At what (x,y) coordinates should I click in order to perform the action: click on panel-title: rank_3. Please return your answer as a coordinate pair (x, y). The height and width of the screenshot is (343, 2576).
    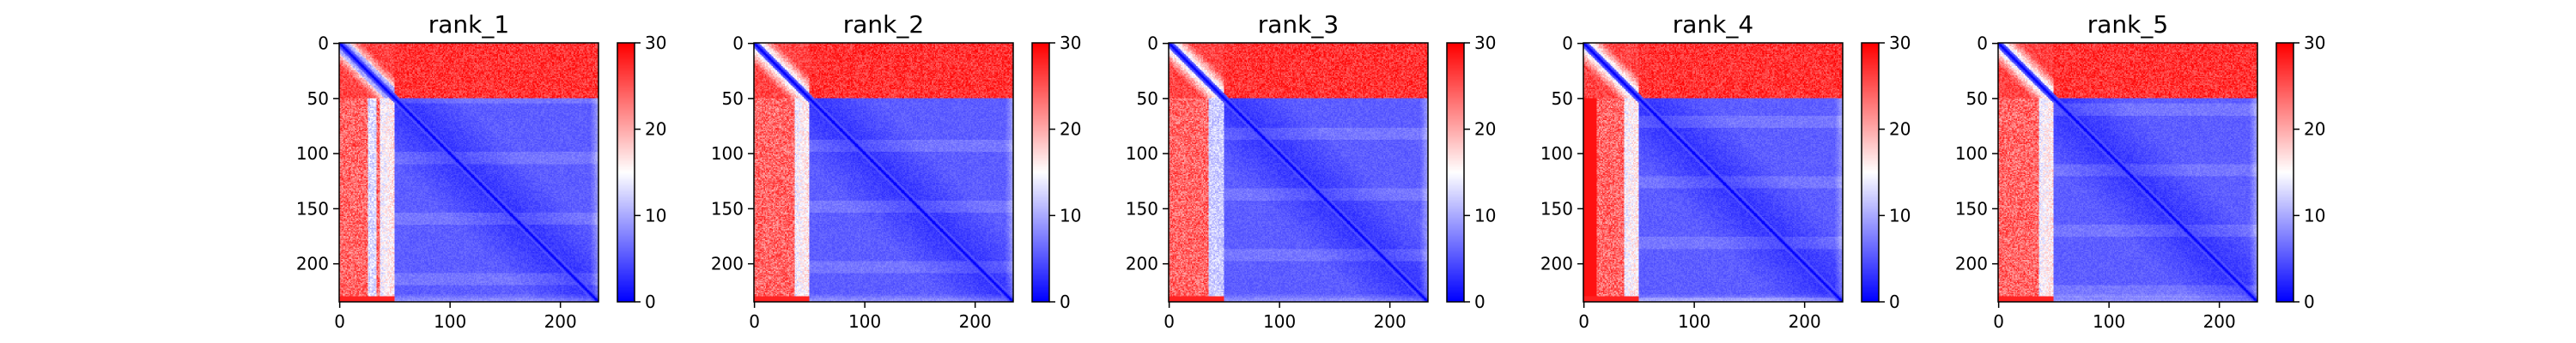
    Looking at the image, I should click on (1298, 25).